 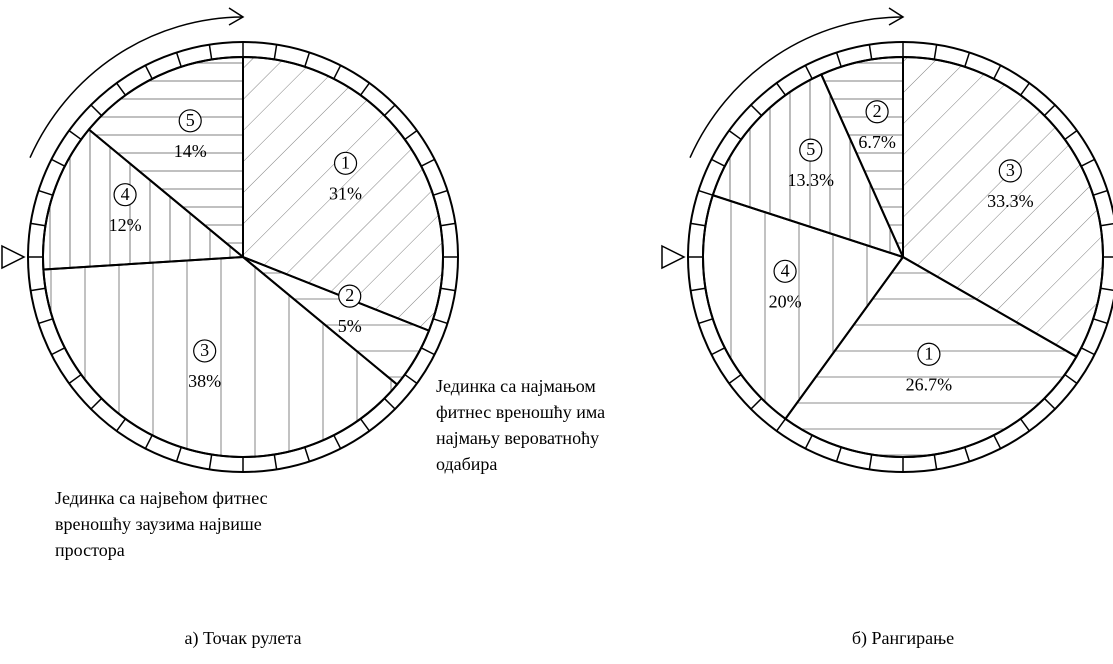 I want to click on annotation: простора, so click(x=90, y=550).